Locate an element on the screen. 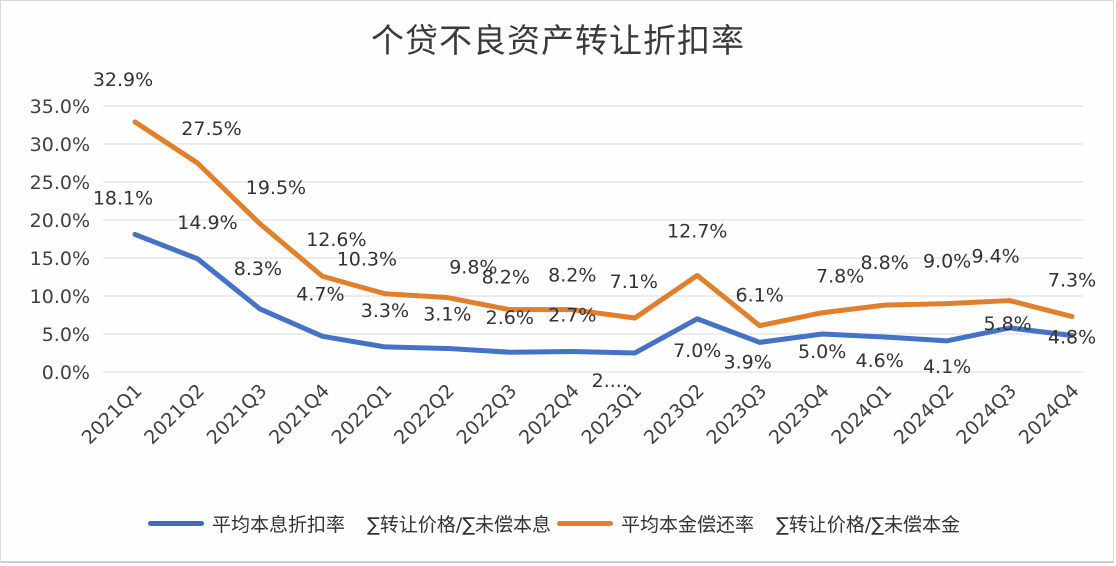 This screenshot has height=566, width=1116. x-tick-label: 2023Q3 is located at coordinates (736, 414).